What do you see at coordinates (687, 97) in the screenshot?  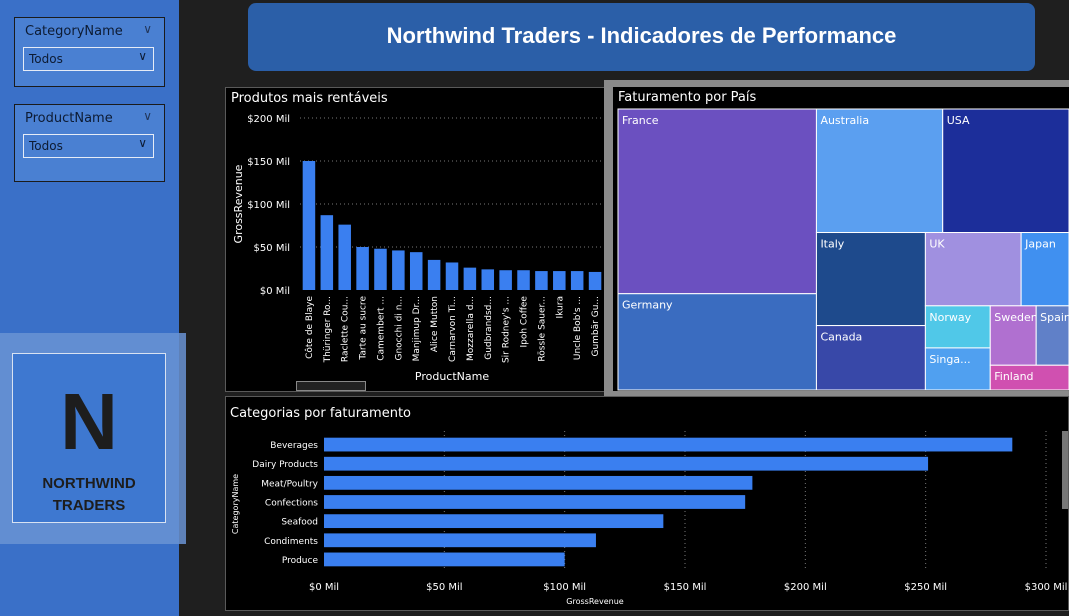 I see `country-treemap-title: Faturamento por País` at bounding box center [687, 97].